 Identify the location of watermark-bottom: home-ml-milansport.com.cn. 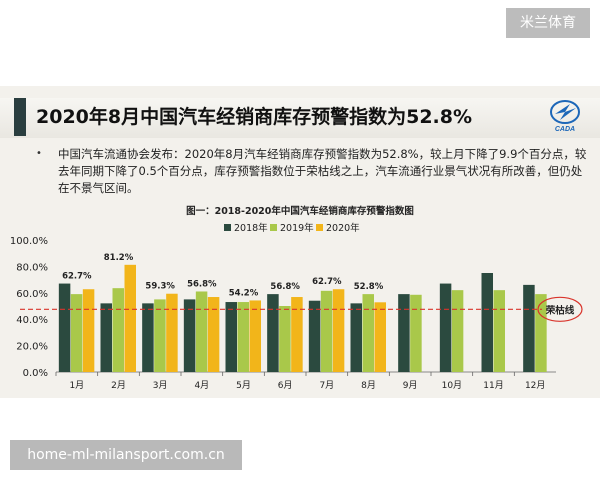
(126, 455).